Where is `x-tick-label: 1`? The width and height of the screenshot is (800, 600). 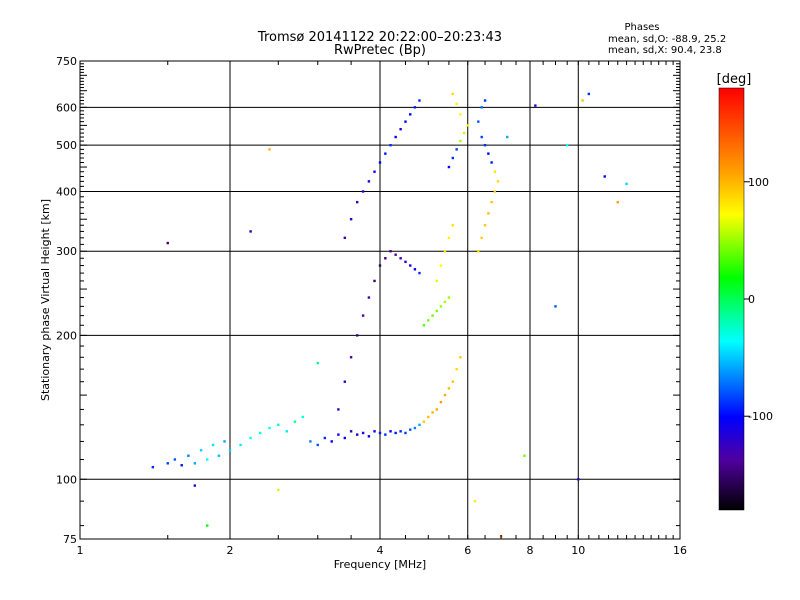 x-tick-label: 1 is located at coordinates (80, 550).